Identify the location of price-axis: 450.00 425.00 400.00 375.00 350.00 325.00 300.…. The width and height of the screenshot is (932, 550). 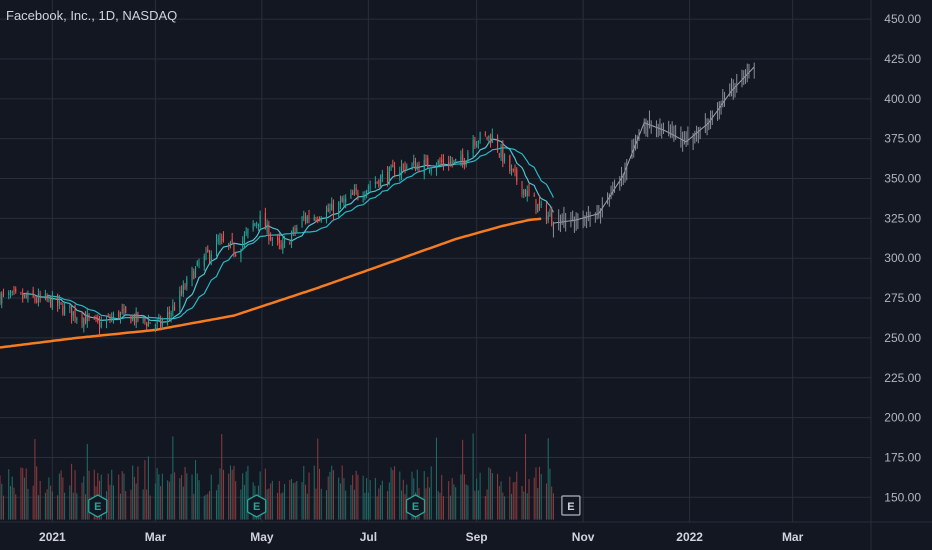
(902, 258).